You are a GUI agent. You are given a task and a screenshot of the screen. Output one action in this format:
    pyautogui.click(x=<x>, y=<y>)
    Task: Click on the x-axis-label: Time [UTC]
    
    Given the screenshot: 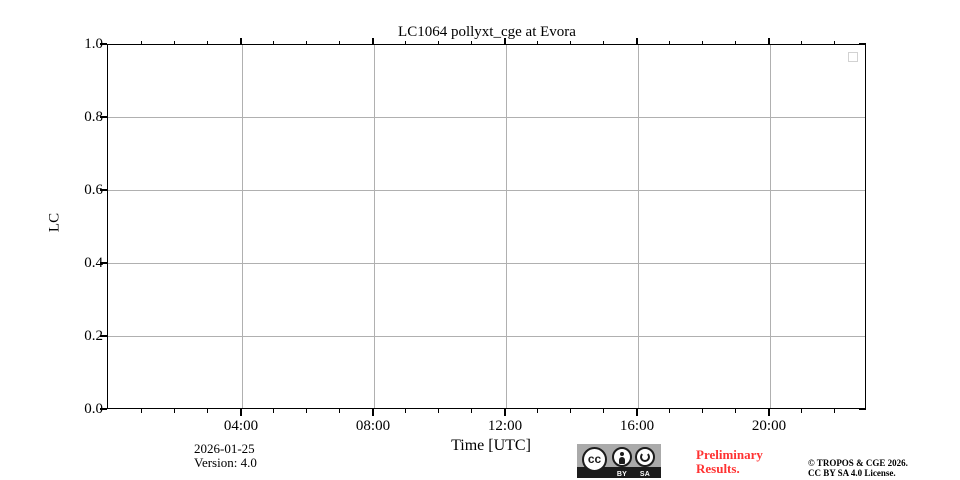 What is the action you would take?
    pyautogui.click(x=491, y=445)
    